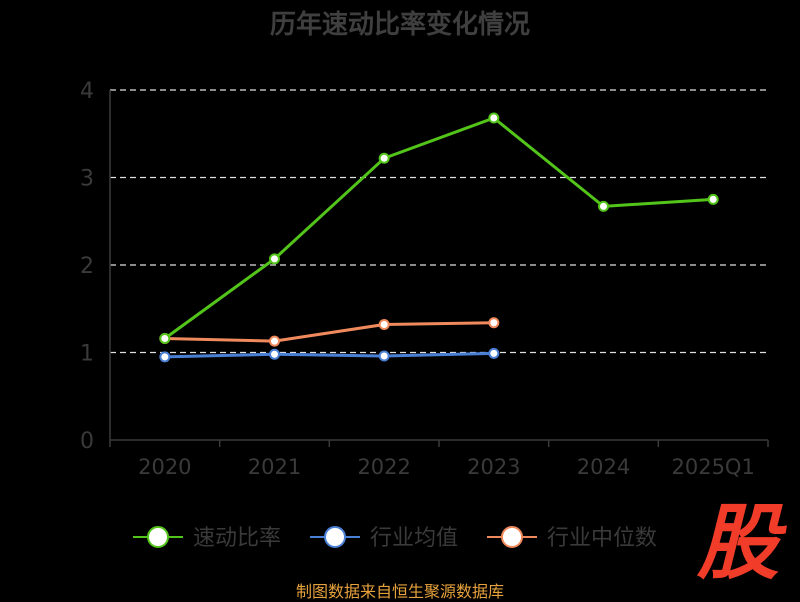 This screenshot has height=602, width=800. What do you see at coordinates (164, 467) in the screenshot?
I see `x-tick-label: 2020` at bounding box center [164, 467].